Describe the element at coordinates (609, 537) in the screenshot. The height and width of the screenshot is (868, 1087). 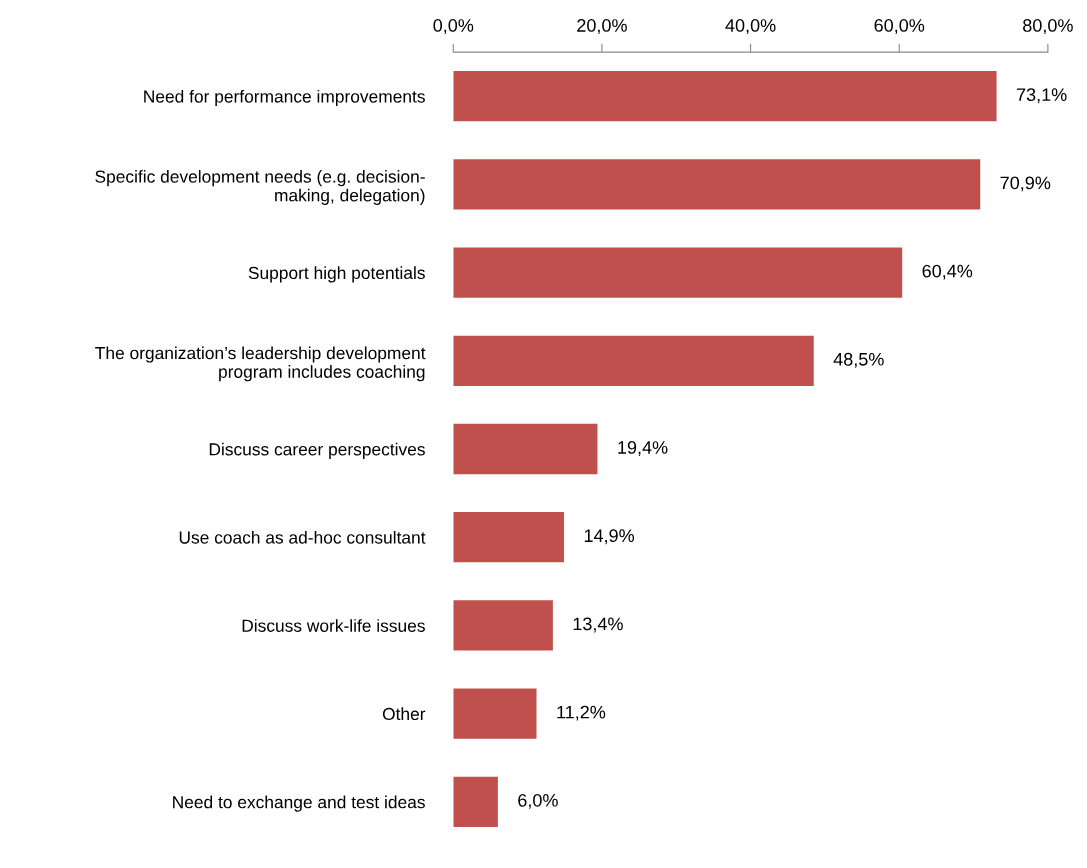
I see `data-label: 14,9%` at that location.